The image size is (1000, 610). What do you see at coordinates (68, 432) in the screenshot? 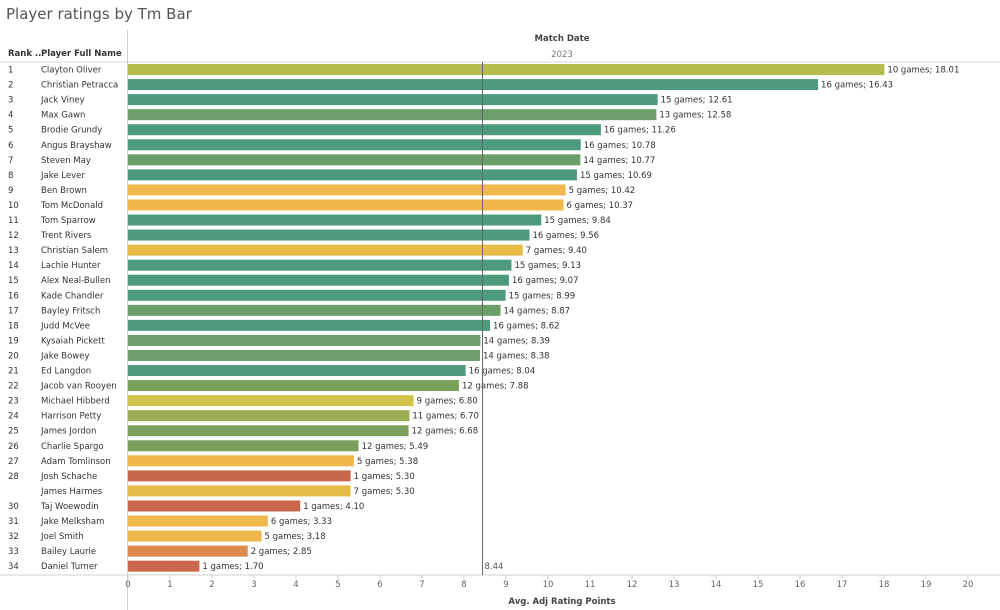
I see `player-name-label: James Jordon` at bounding box center [68, 432].